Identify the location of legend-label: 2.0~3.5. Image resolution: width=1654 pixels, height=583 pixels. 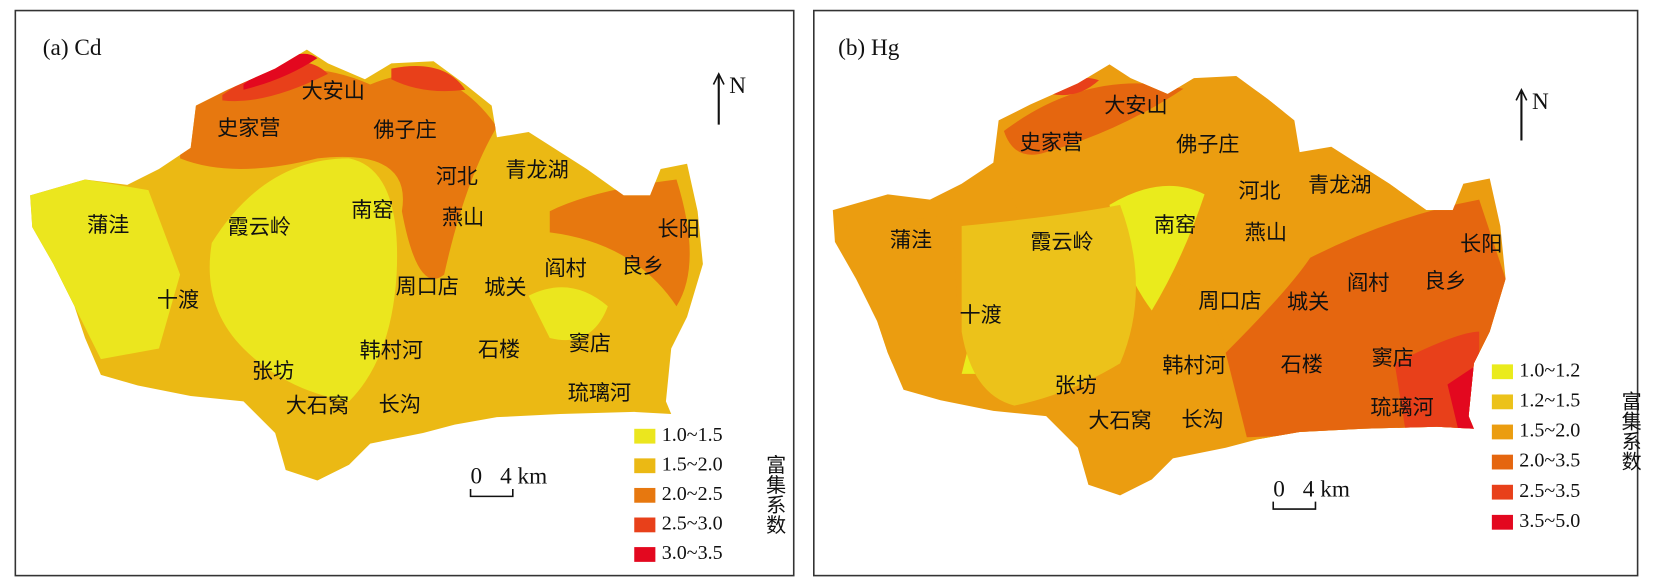
(1549, 461).